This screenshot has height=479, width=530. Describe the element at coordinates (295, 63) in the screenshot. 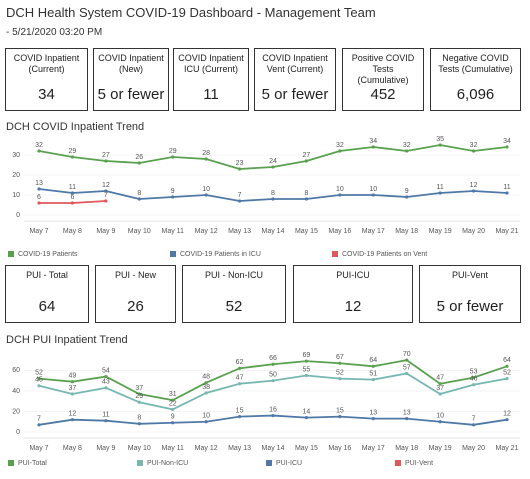

I see `kpi-label: COVID Inpatient Vent (Current)` at that location.